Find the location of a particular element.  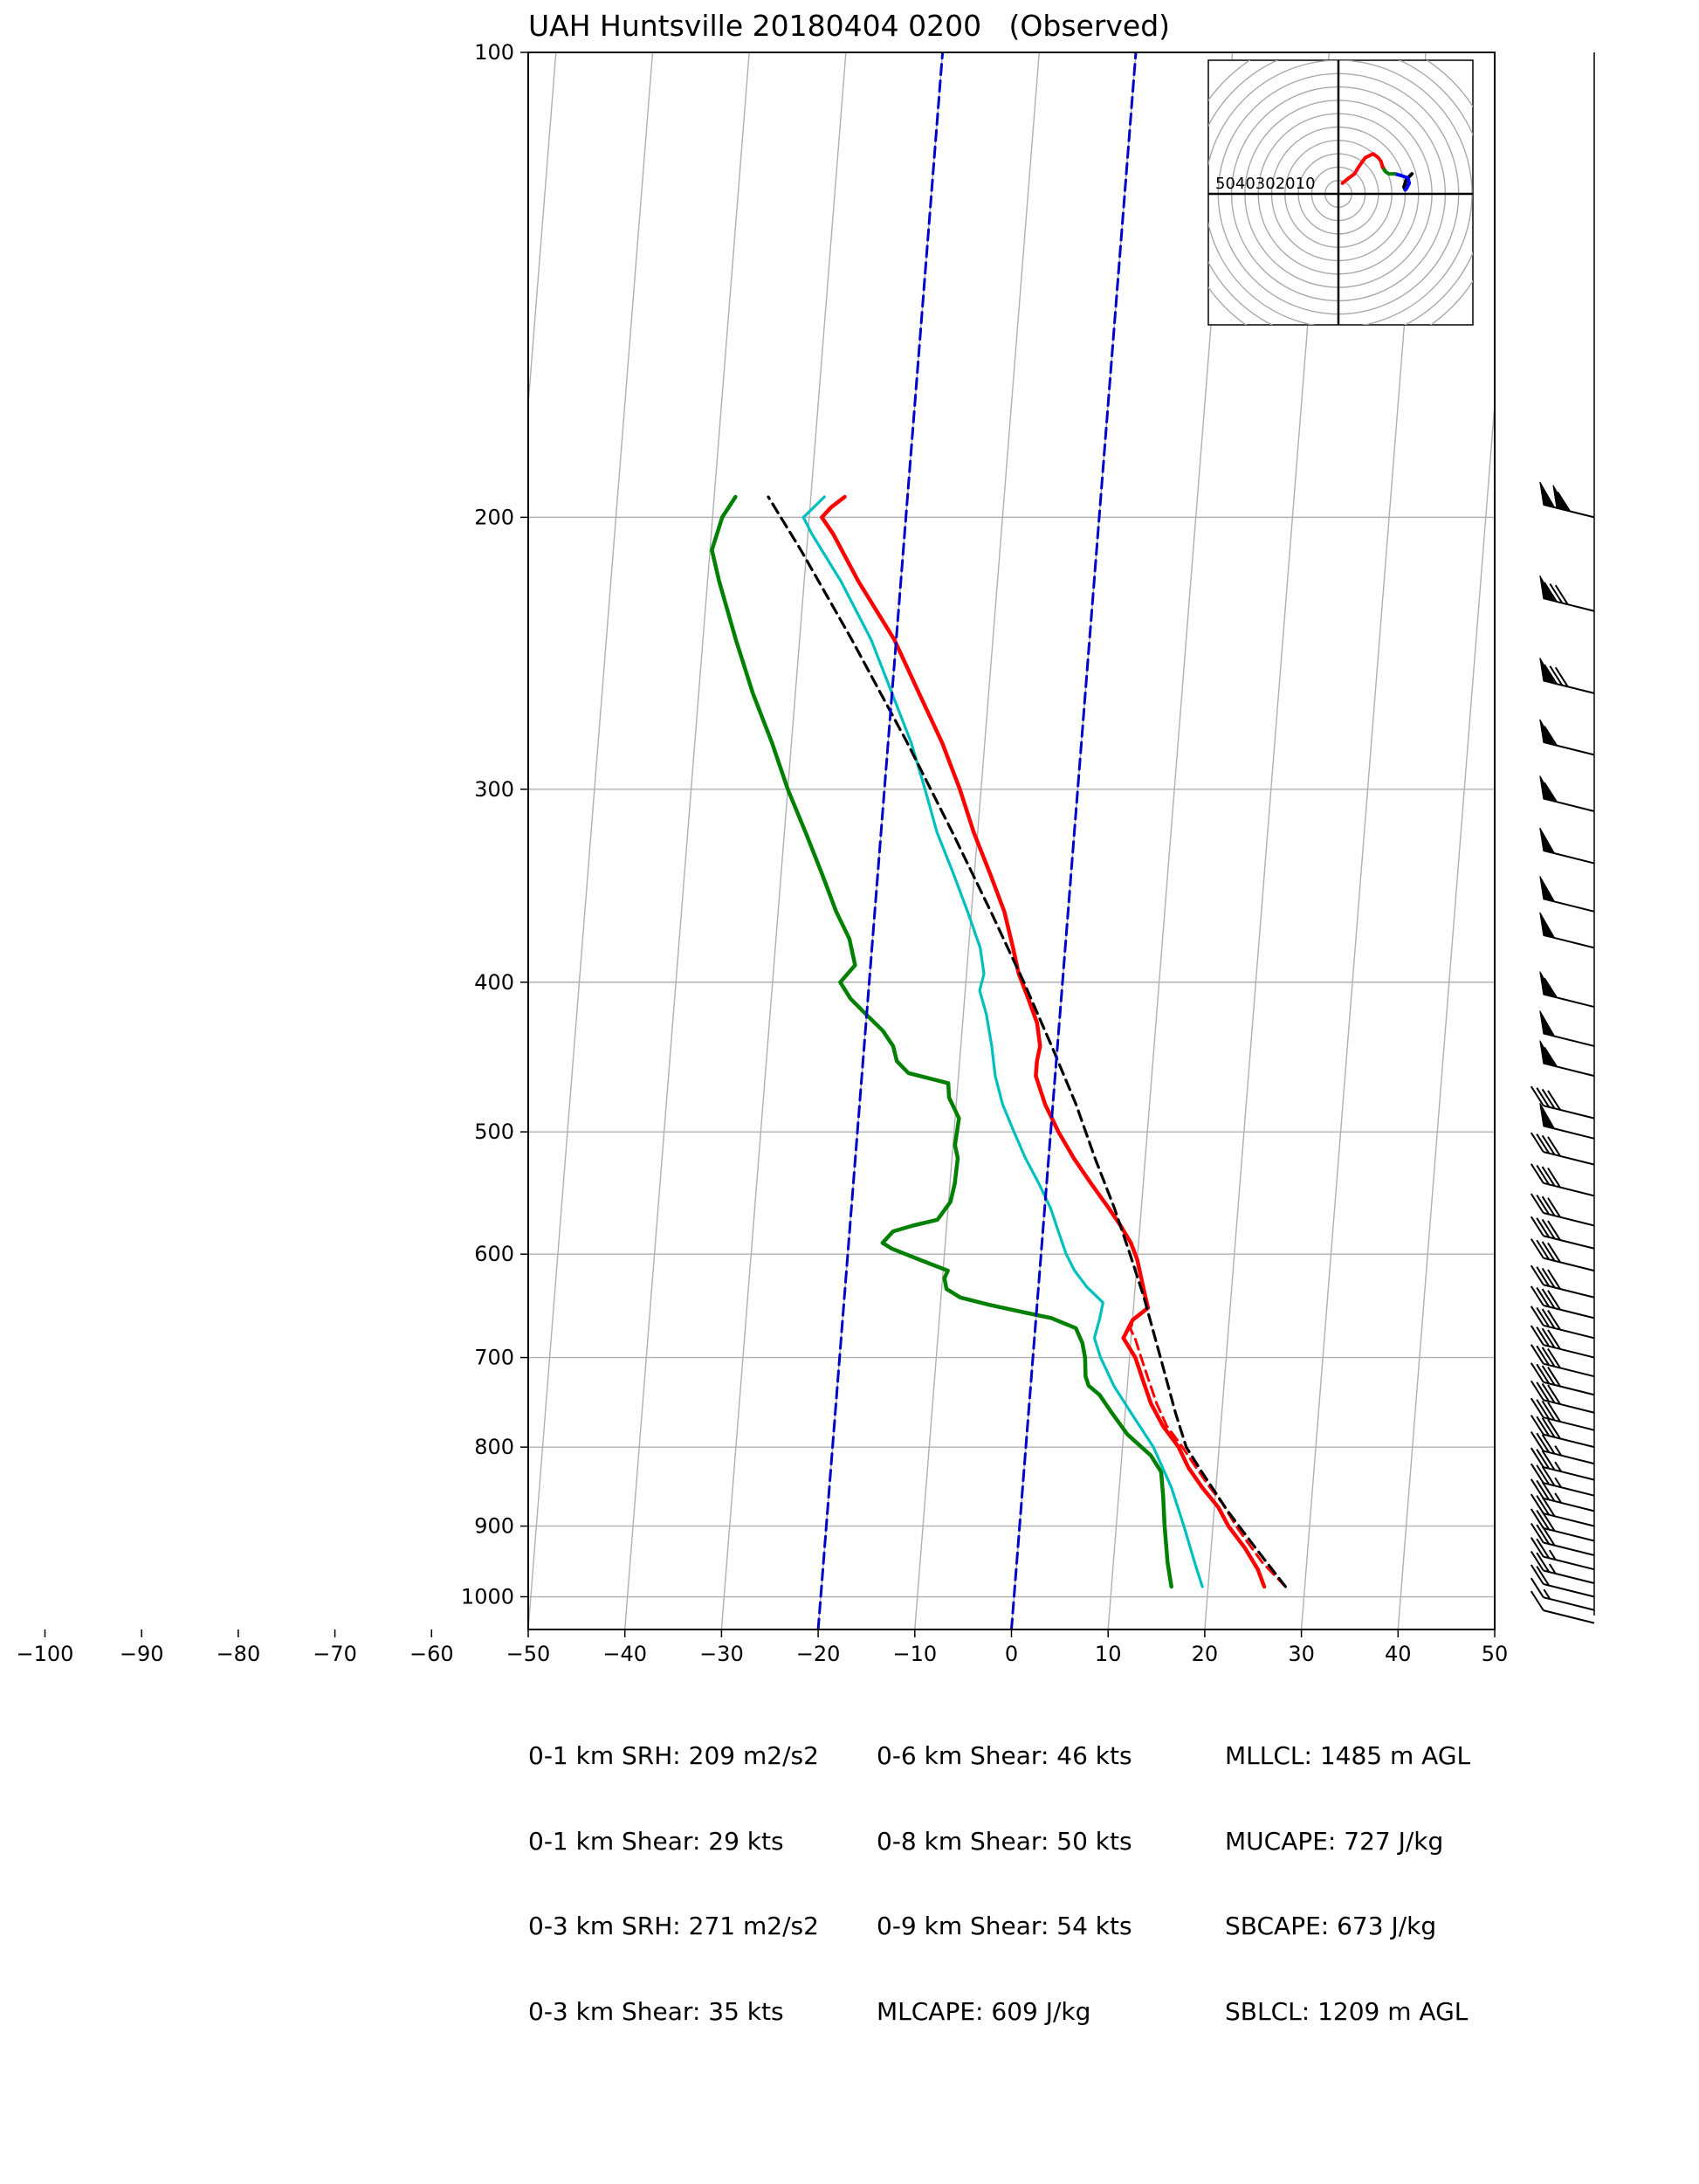

pressure-axis: 100 200 300 400 500 600 700 800 900 1000 is located at coordinates (494, 824).